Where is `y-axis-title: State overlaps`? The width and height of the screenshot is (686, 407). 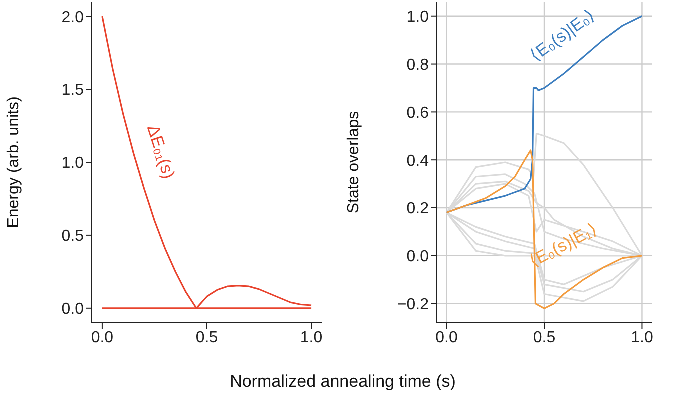
y-axis-title: State overlaps is located at coordinates (354, 162).